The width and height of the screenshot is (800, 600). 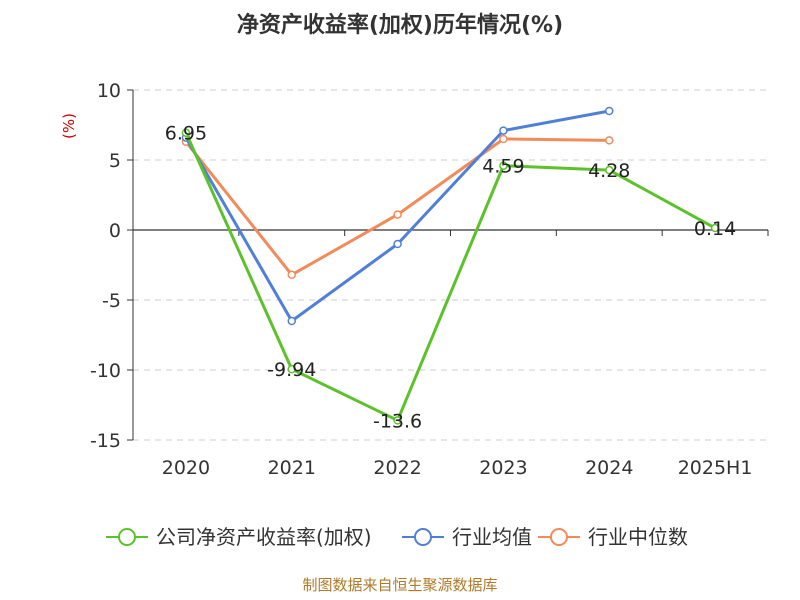 I want to click on legend-label: 行业均值, so click(x=492, y=537).